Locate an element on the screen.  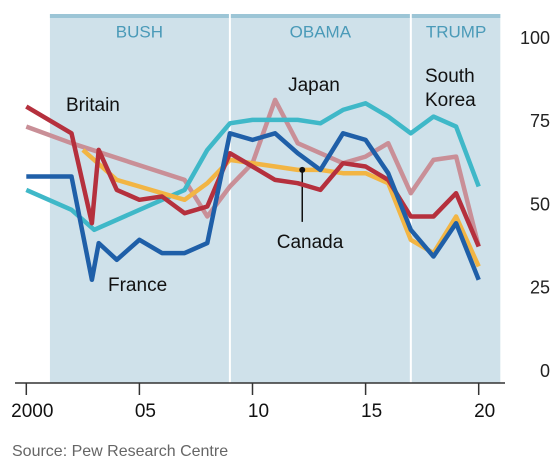
source: Source: Pew Research Centre is located at coordinates (120, 451).